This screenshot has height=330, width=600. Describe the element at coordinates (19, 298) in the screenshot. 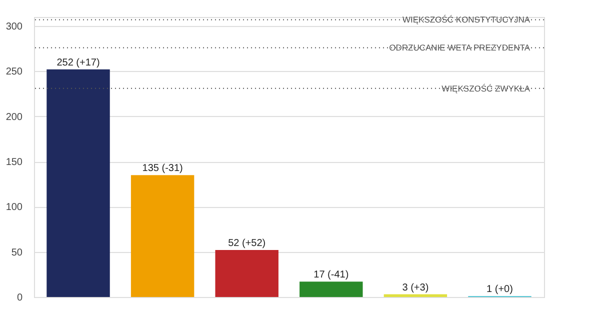

I see `y-tick-label: 0` at that location.